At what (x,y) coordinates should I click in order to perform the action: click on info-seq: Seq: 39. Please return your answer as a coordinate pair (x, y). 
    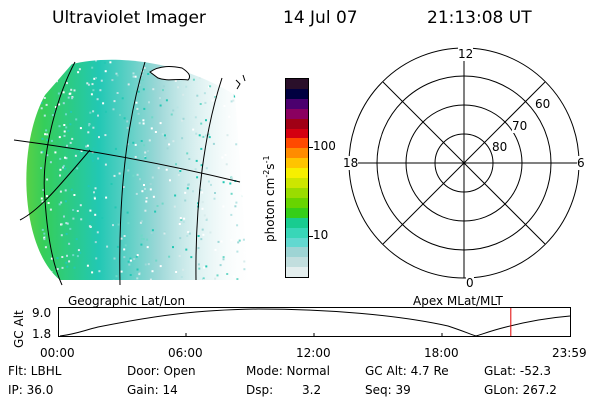
    Looking at the image, I should click on (388, 390).